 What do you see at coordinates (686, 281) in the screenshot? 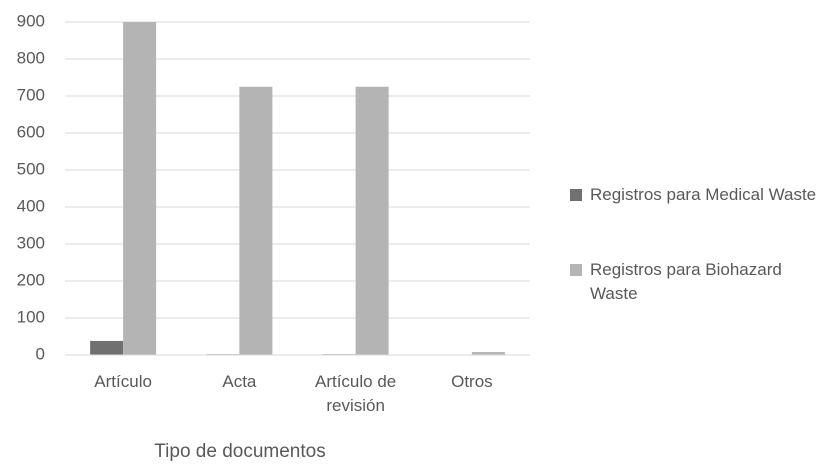
I see `legend-label: Registros para Biohazard Waste` at bounding box center [686, 281].